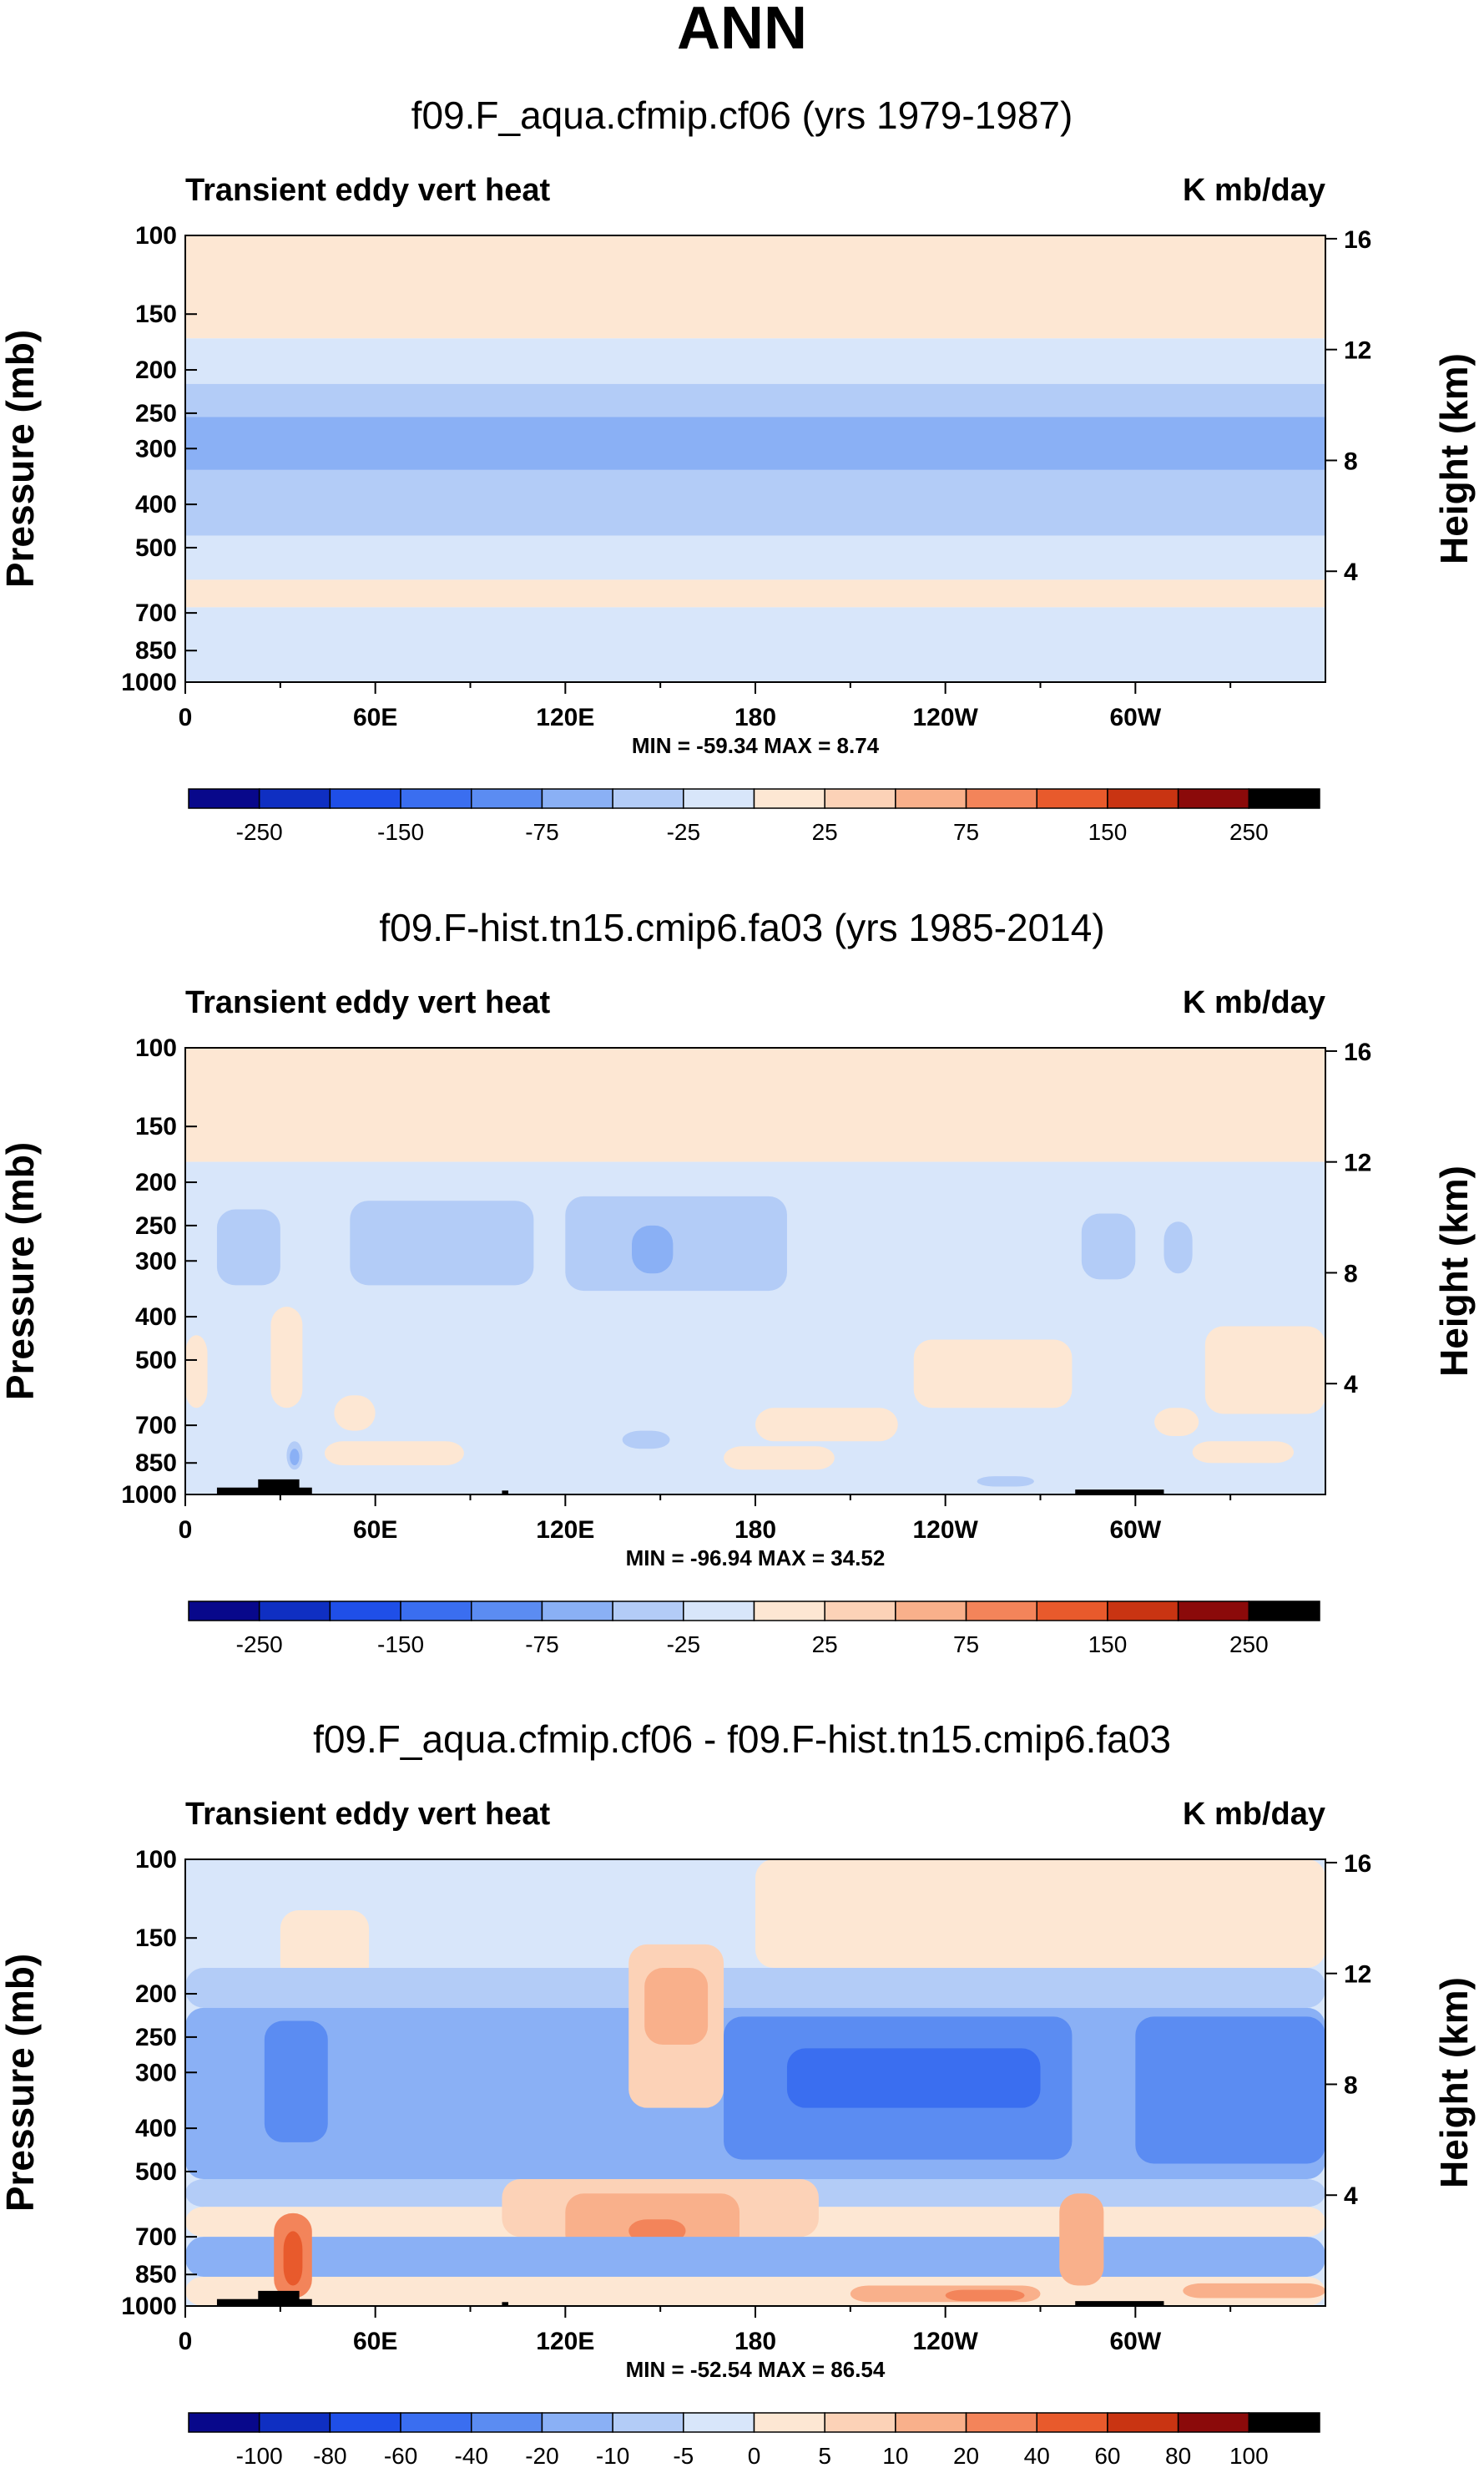  Describe the element at coordinates (1249, 832) in the screenshot. I see `colorbar-label: 250` at that location.